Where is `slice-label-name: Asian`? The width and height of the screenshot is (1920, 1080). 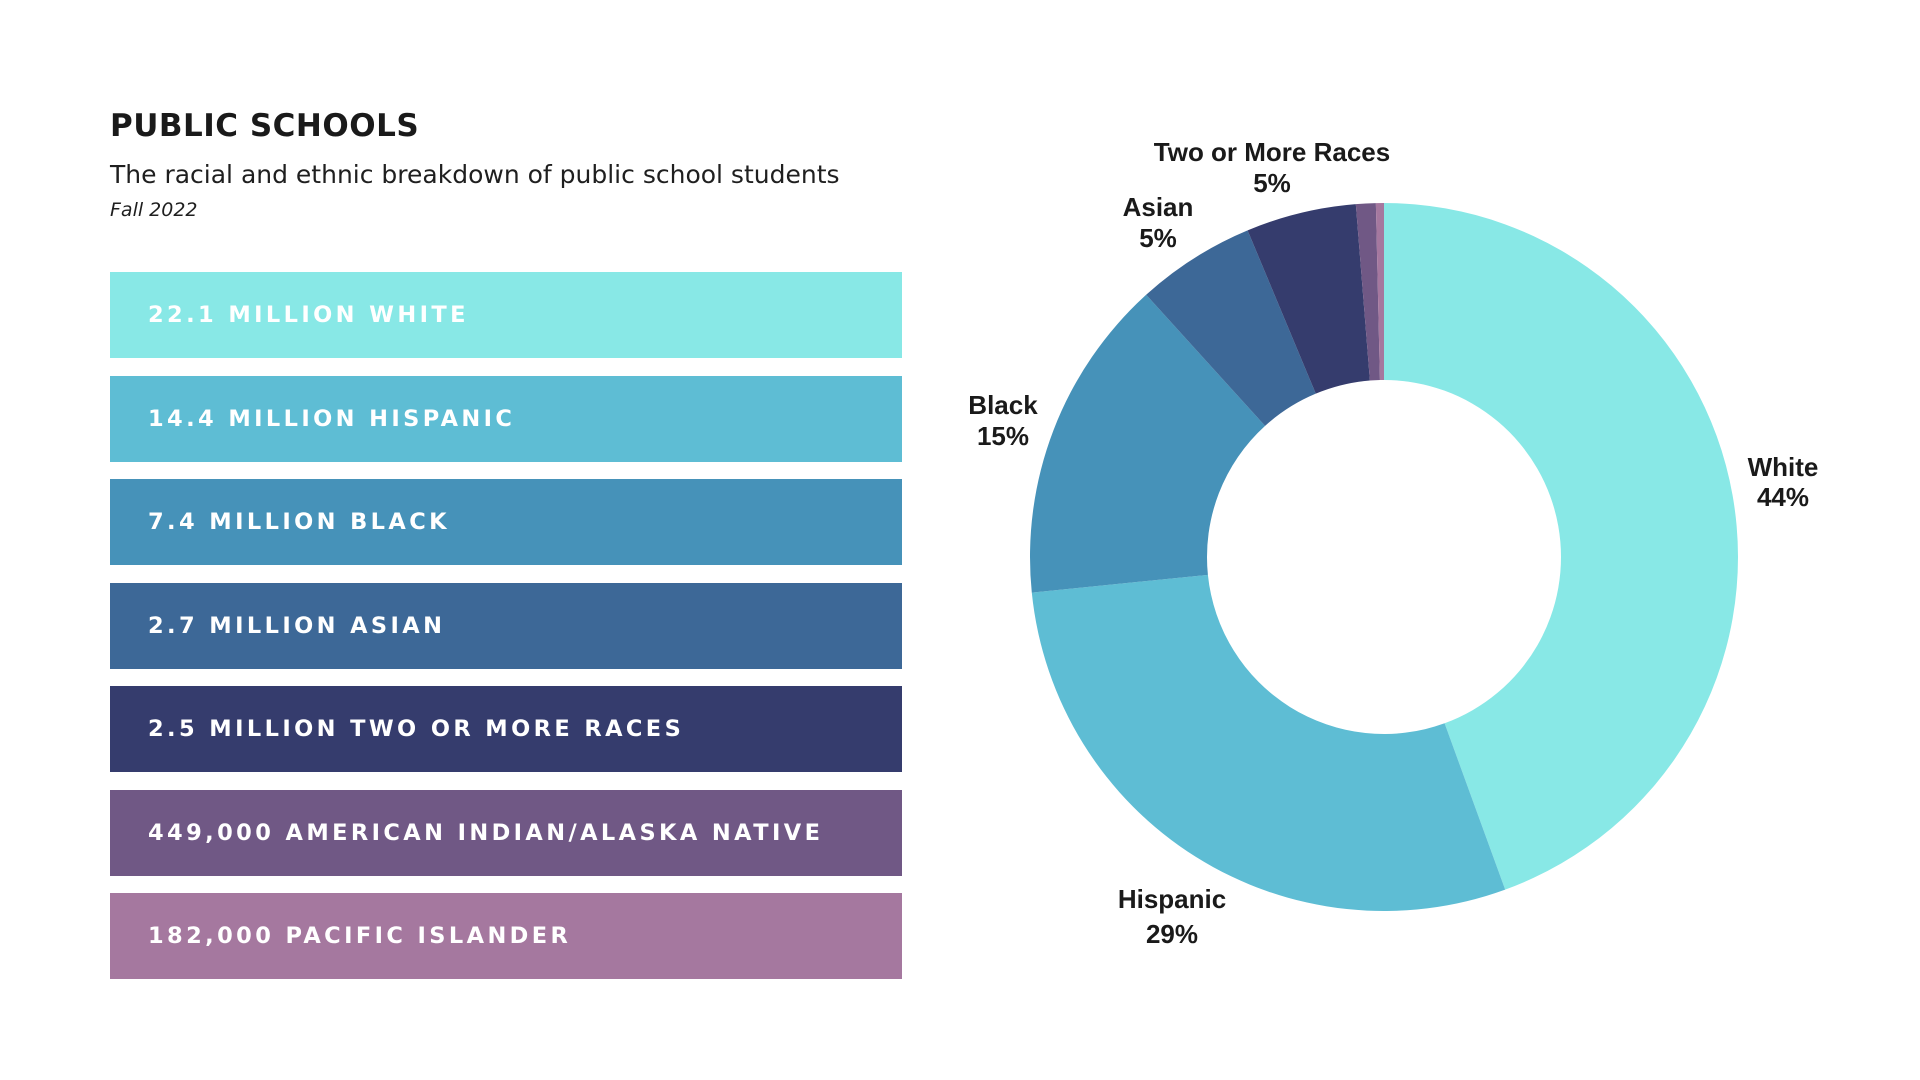
slice-label-name: Asian is located at coordinates (1158, 207).